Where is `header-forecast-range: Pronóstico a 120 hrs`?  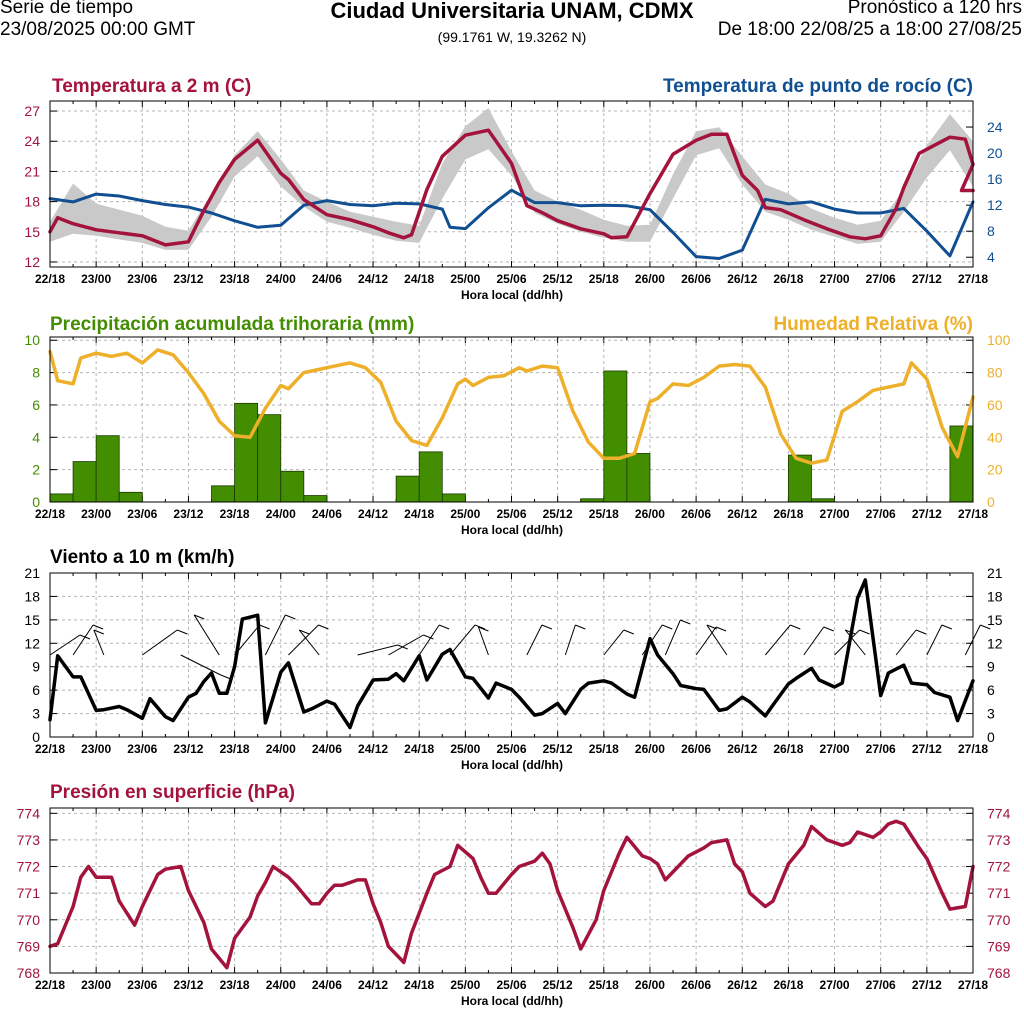 header-forecast-range: Pronóstico a 120 hrs is located at coordinates (934, 9).